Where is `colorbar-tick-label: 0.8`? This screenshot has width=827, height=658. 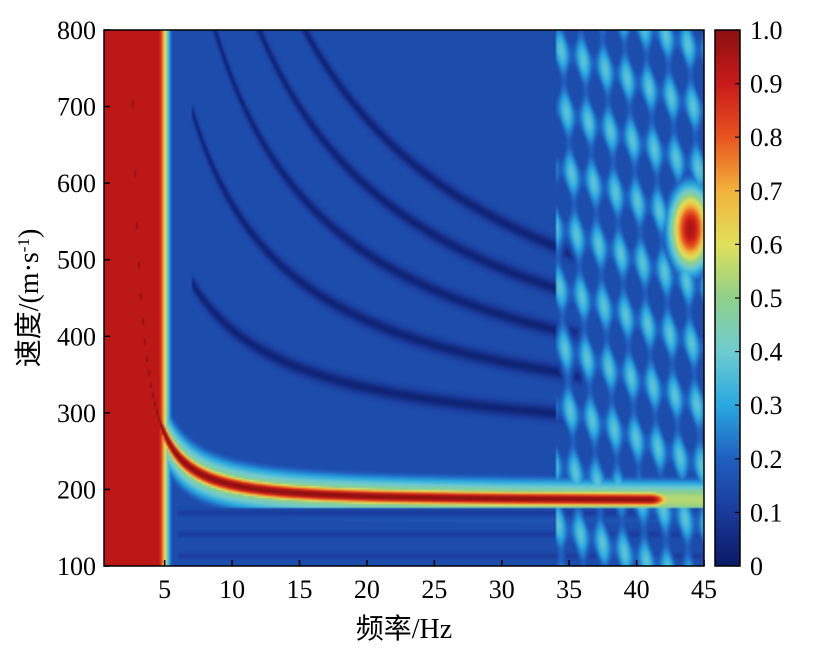 colorbar-tick-label: 0.8 is located at coordinates (766, 137).